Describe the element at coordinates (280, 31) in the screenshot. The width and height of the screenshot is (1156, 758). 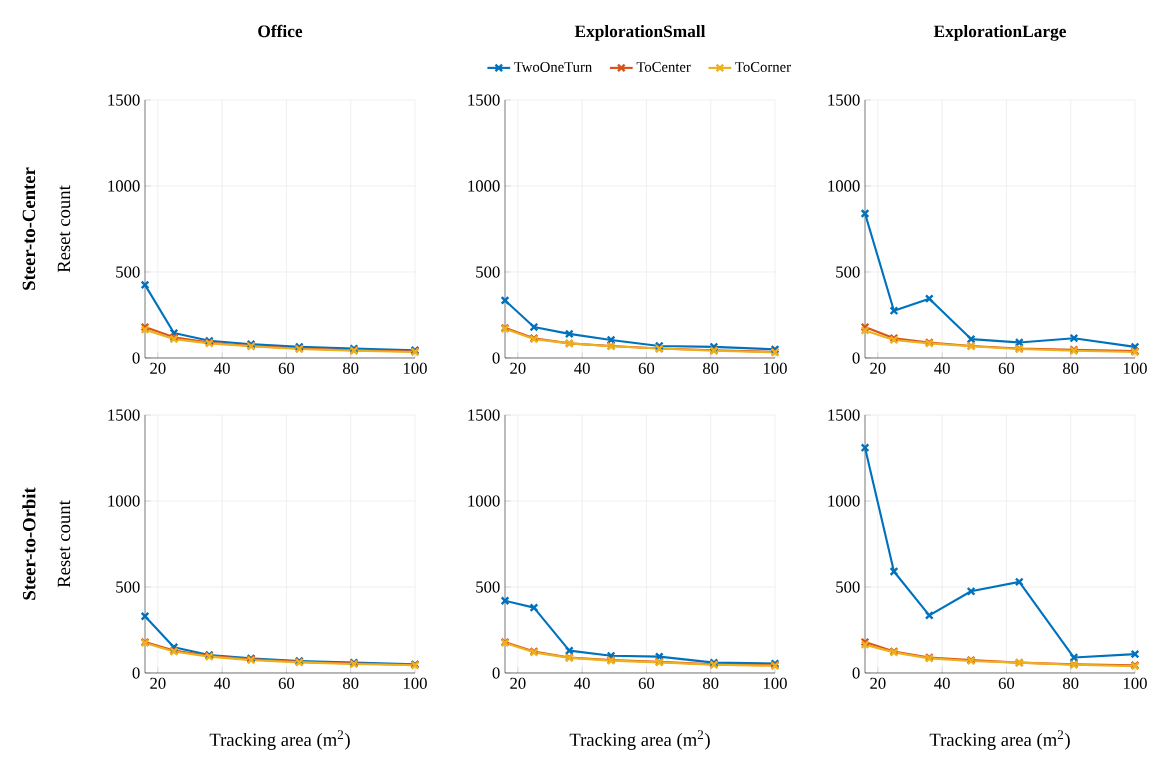
I see `chart-title: Office` at that location.